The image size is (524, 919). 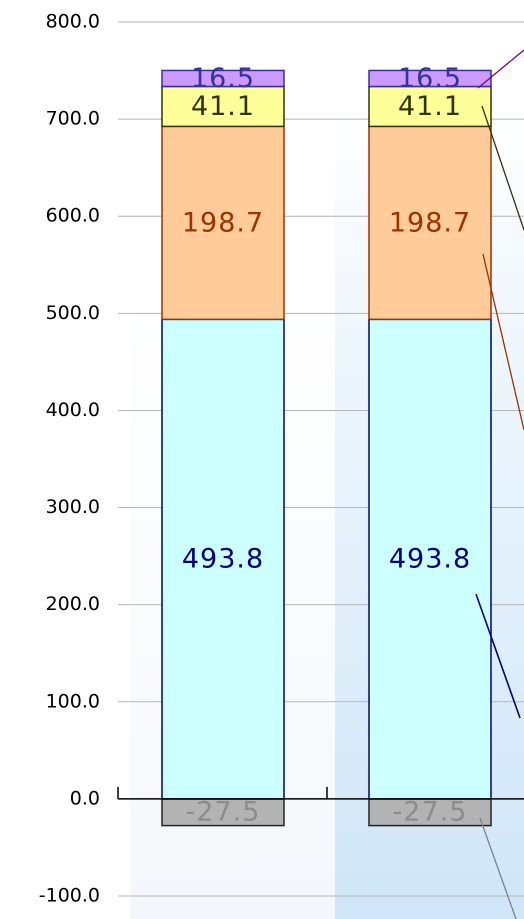 I want to click on y-tick-label: 400.0, so click(x=73, y=410).